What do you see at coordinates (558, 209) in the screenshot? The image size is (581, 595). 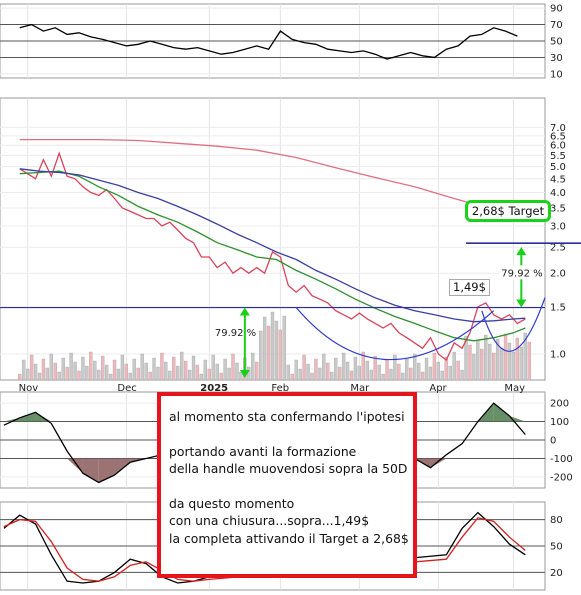 I see `y-tick-label: 3.5` at bounding box center [558, 209].